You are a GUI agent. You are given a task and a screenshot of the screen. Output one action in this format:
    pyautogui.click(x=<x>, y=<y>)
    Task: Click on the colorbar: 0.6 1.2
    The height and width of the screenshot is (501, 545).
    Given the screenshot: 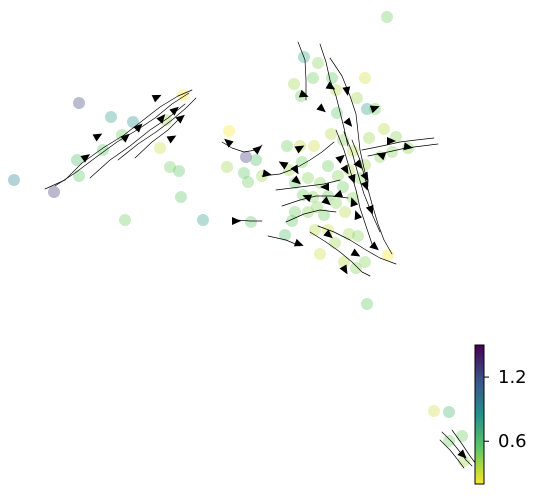 What is the action you would take?
    pyautogui.click(x=500, y=414)
    